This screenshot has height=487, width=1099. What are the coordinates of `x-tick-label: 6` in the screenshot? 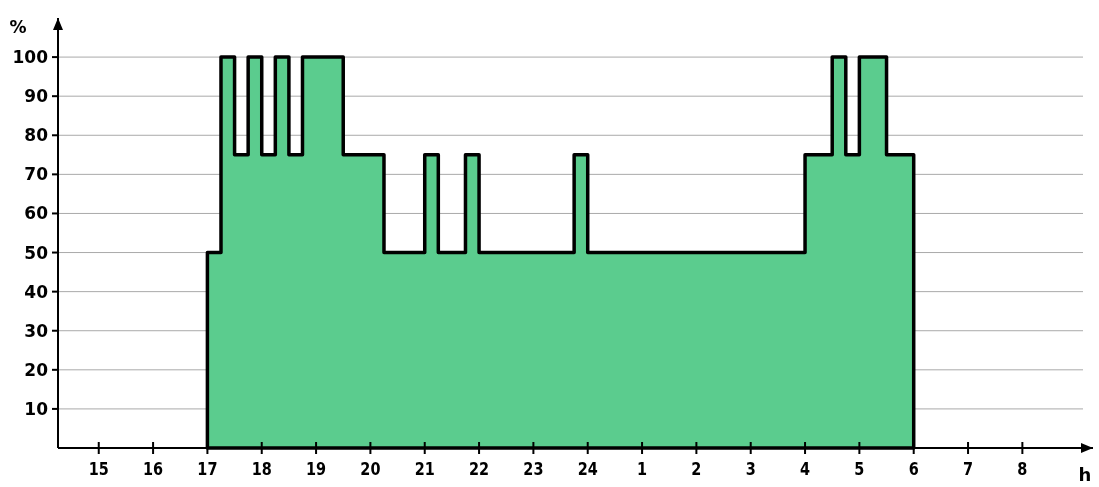 It's located at (913, 469).